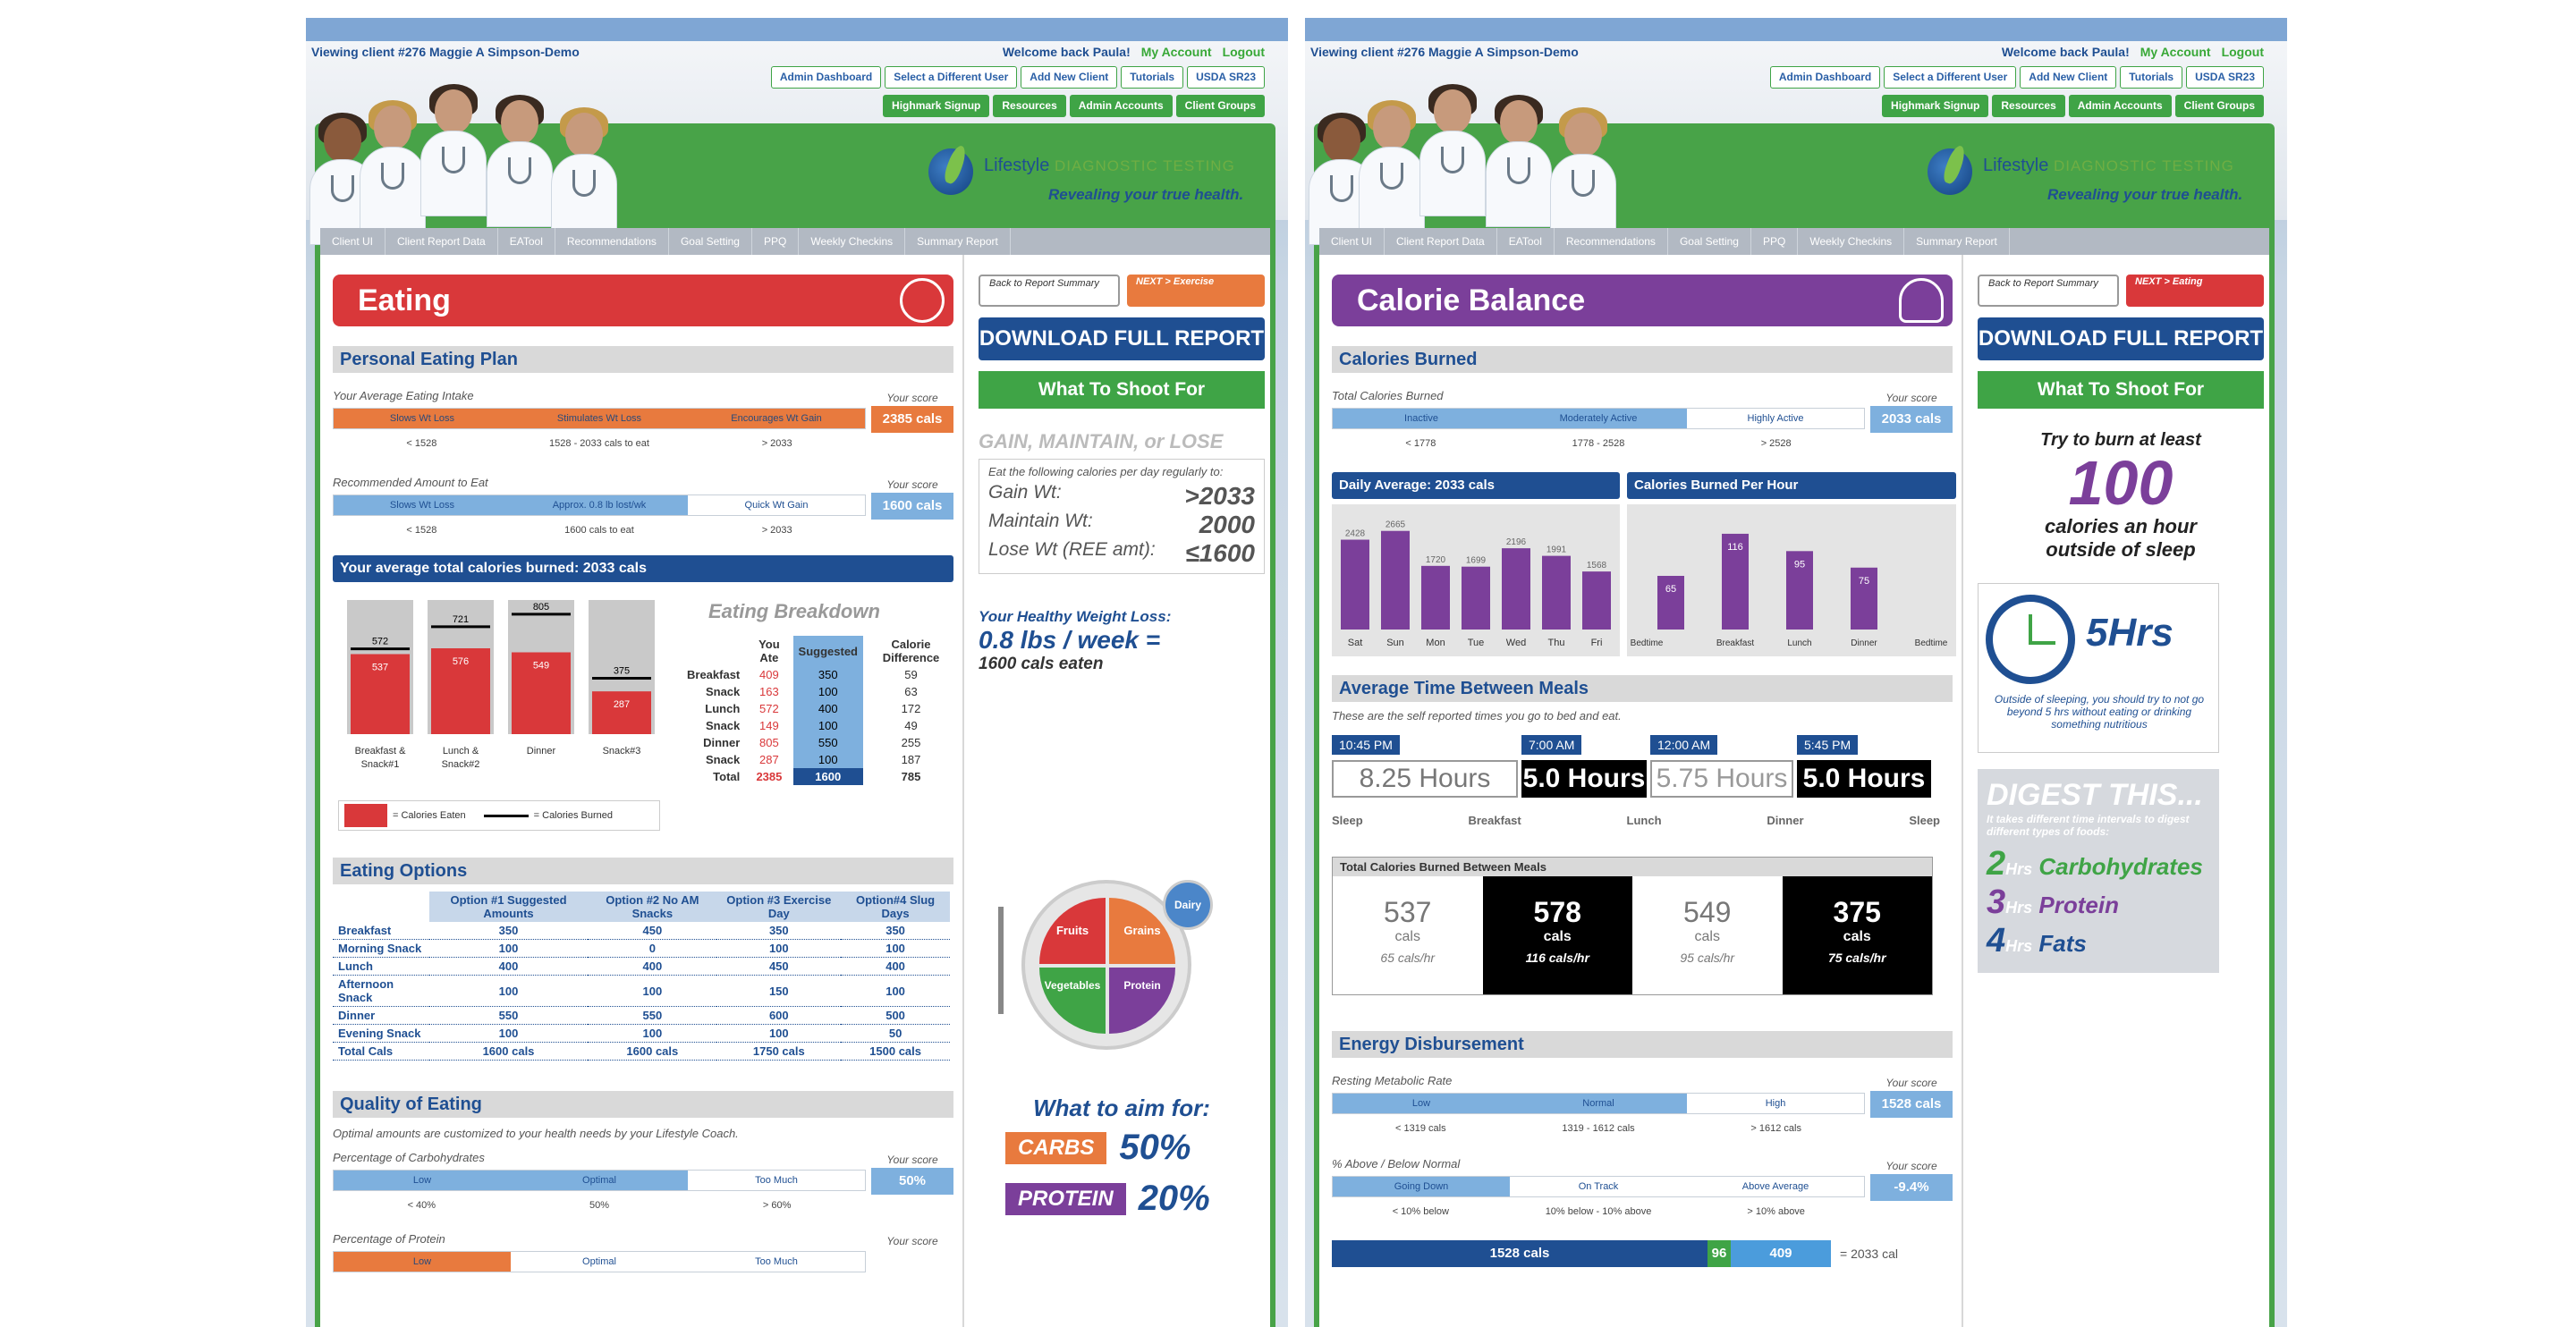 This screenshot has height=1327, width=2576. What do you see at coordinates (912, 506) in the screenshot?
I see `score-value: 1600 cals` at bounding box center [912, 506].